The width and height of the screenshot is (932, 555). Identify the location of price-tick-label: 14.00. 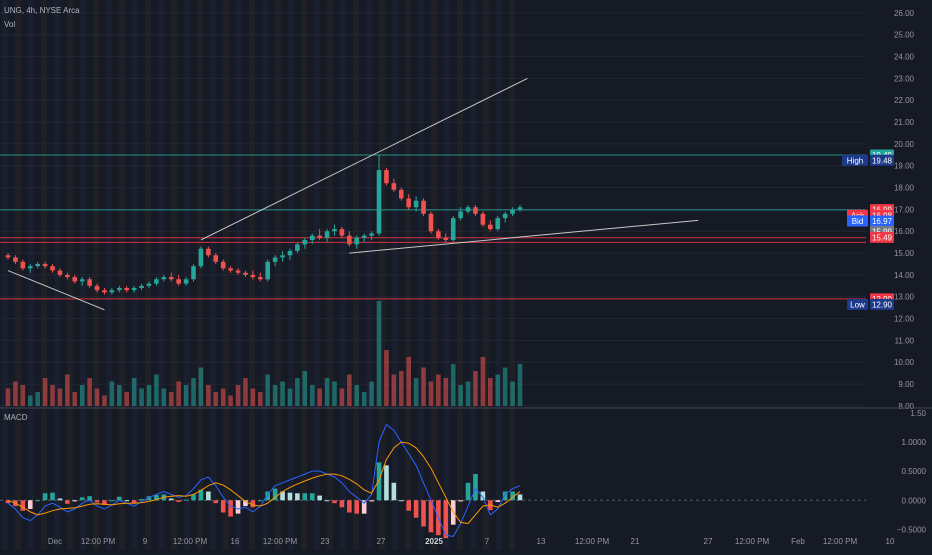
(904, 275).